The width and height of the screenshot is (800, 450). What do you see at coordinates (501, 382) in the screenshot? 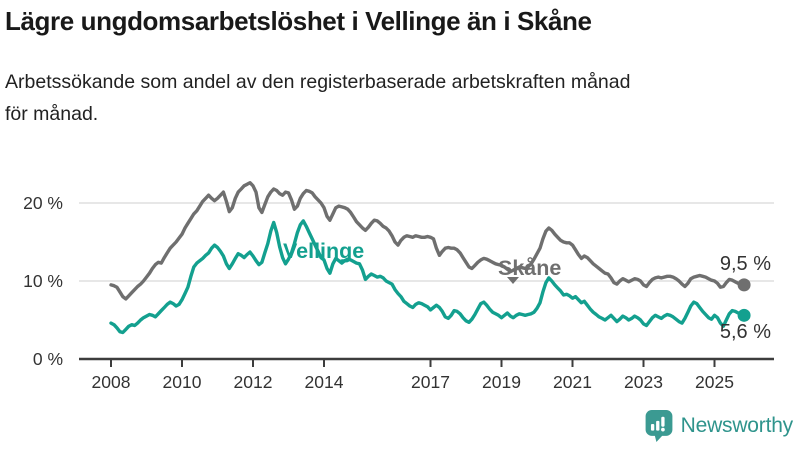
I see `x-axis-tick-label: 2019` at bounding box center [501, 382].